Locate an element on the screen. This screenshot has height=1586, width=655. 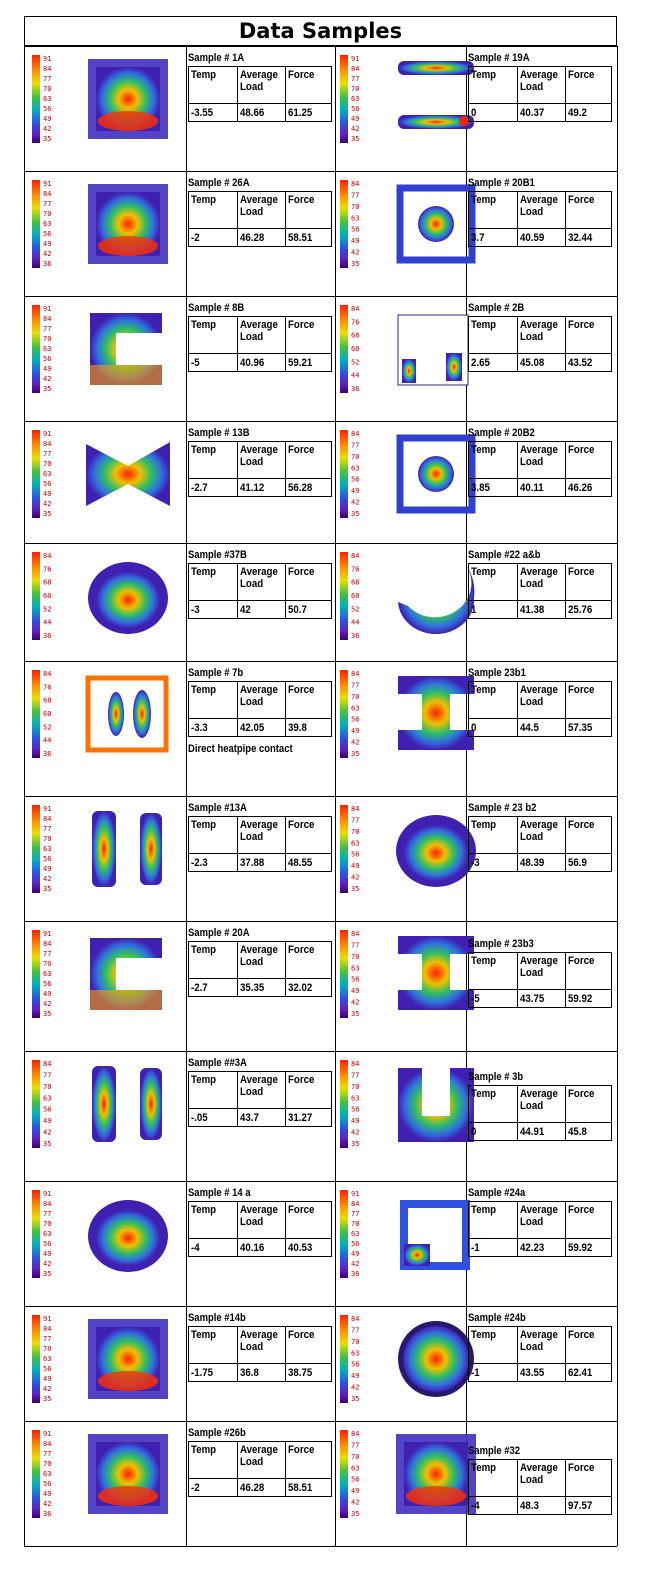
force-value-text: 59.92 is located at coordinates (580, 1248).